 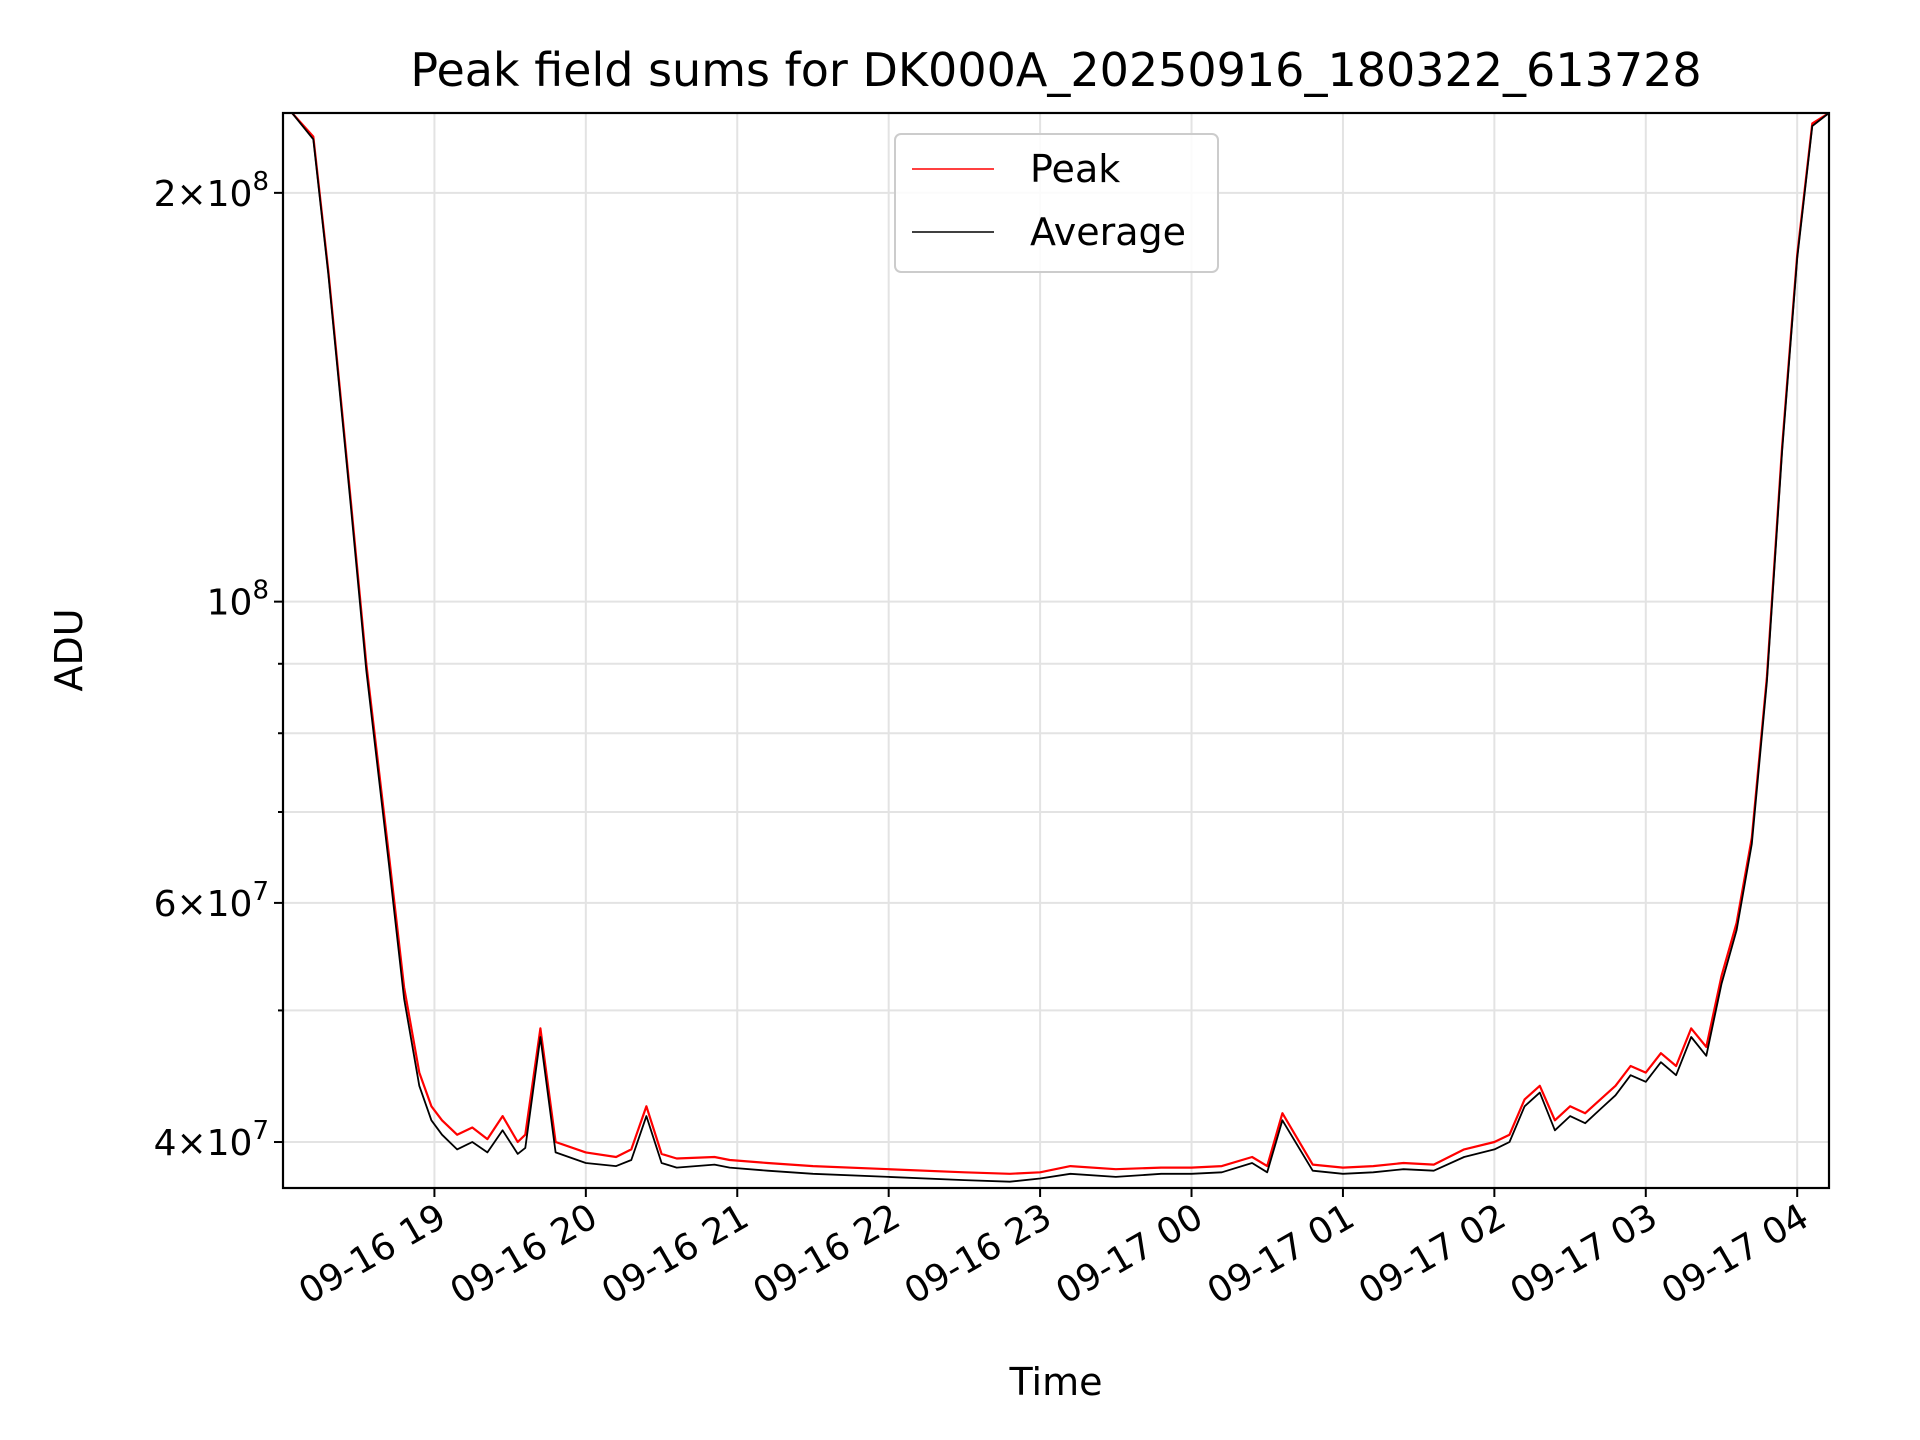 What do you see at coordinates (218, 665) in the screenshot?
I see `y-axis: 4×107 6×107 108 2×108` at bounding box center [218, 665].